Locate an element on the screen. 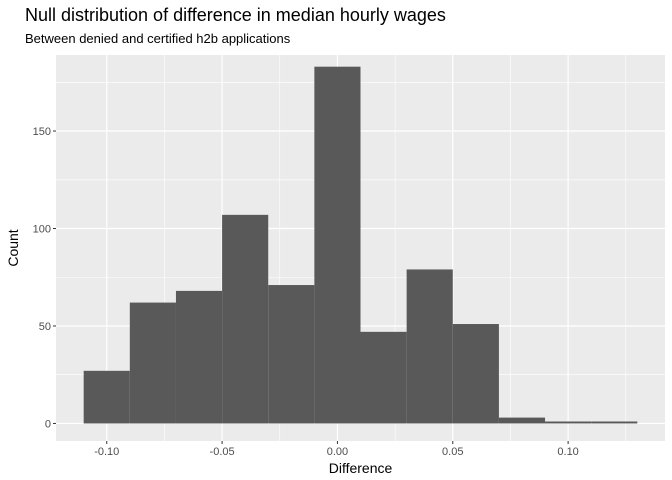 The image size is (672, 480). y-tick-label: 0 is located at coordinates (48, 424).